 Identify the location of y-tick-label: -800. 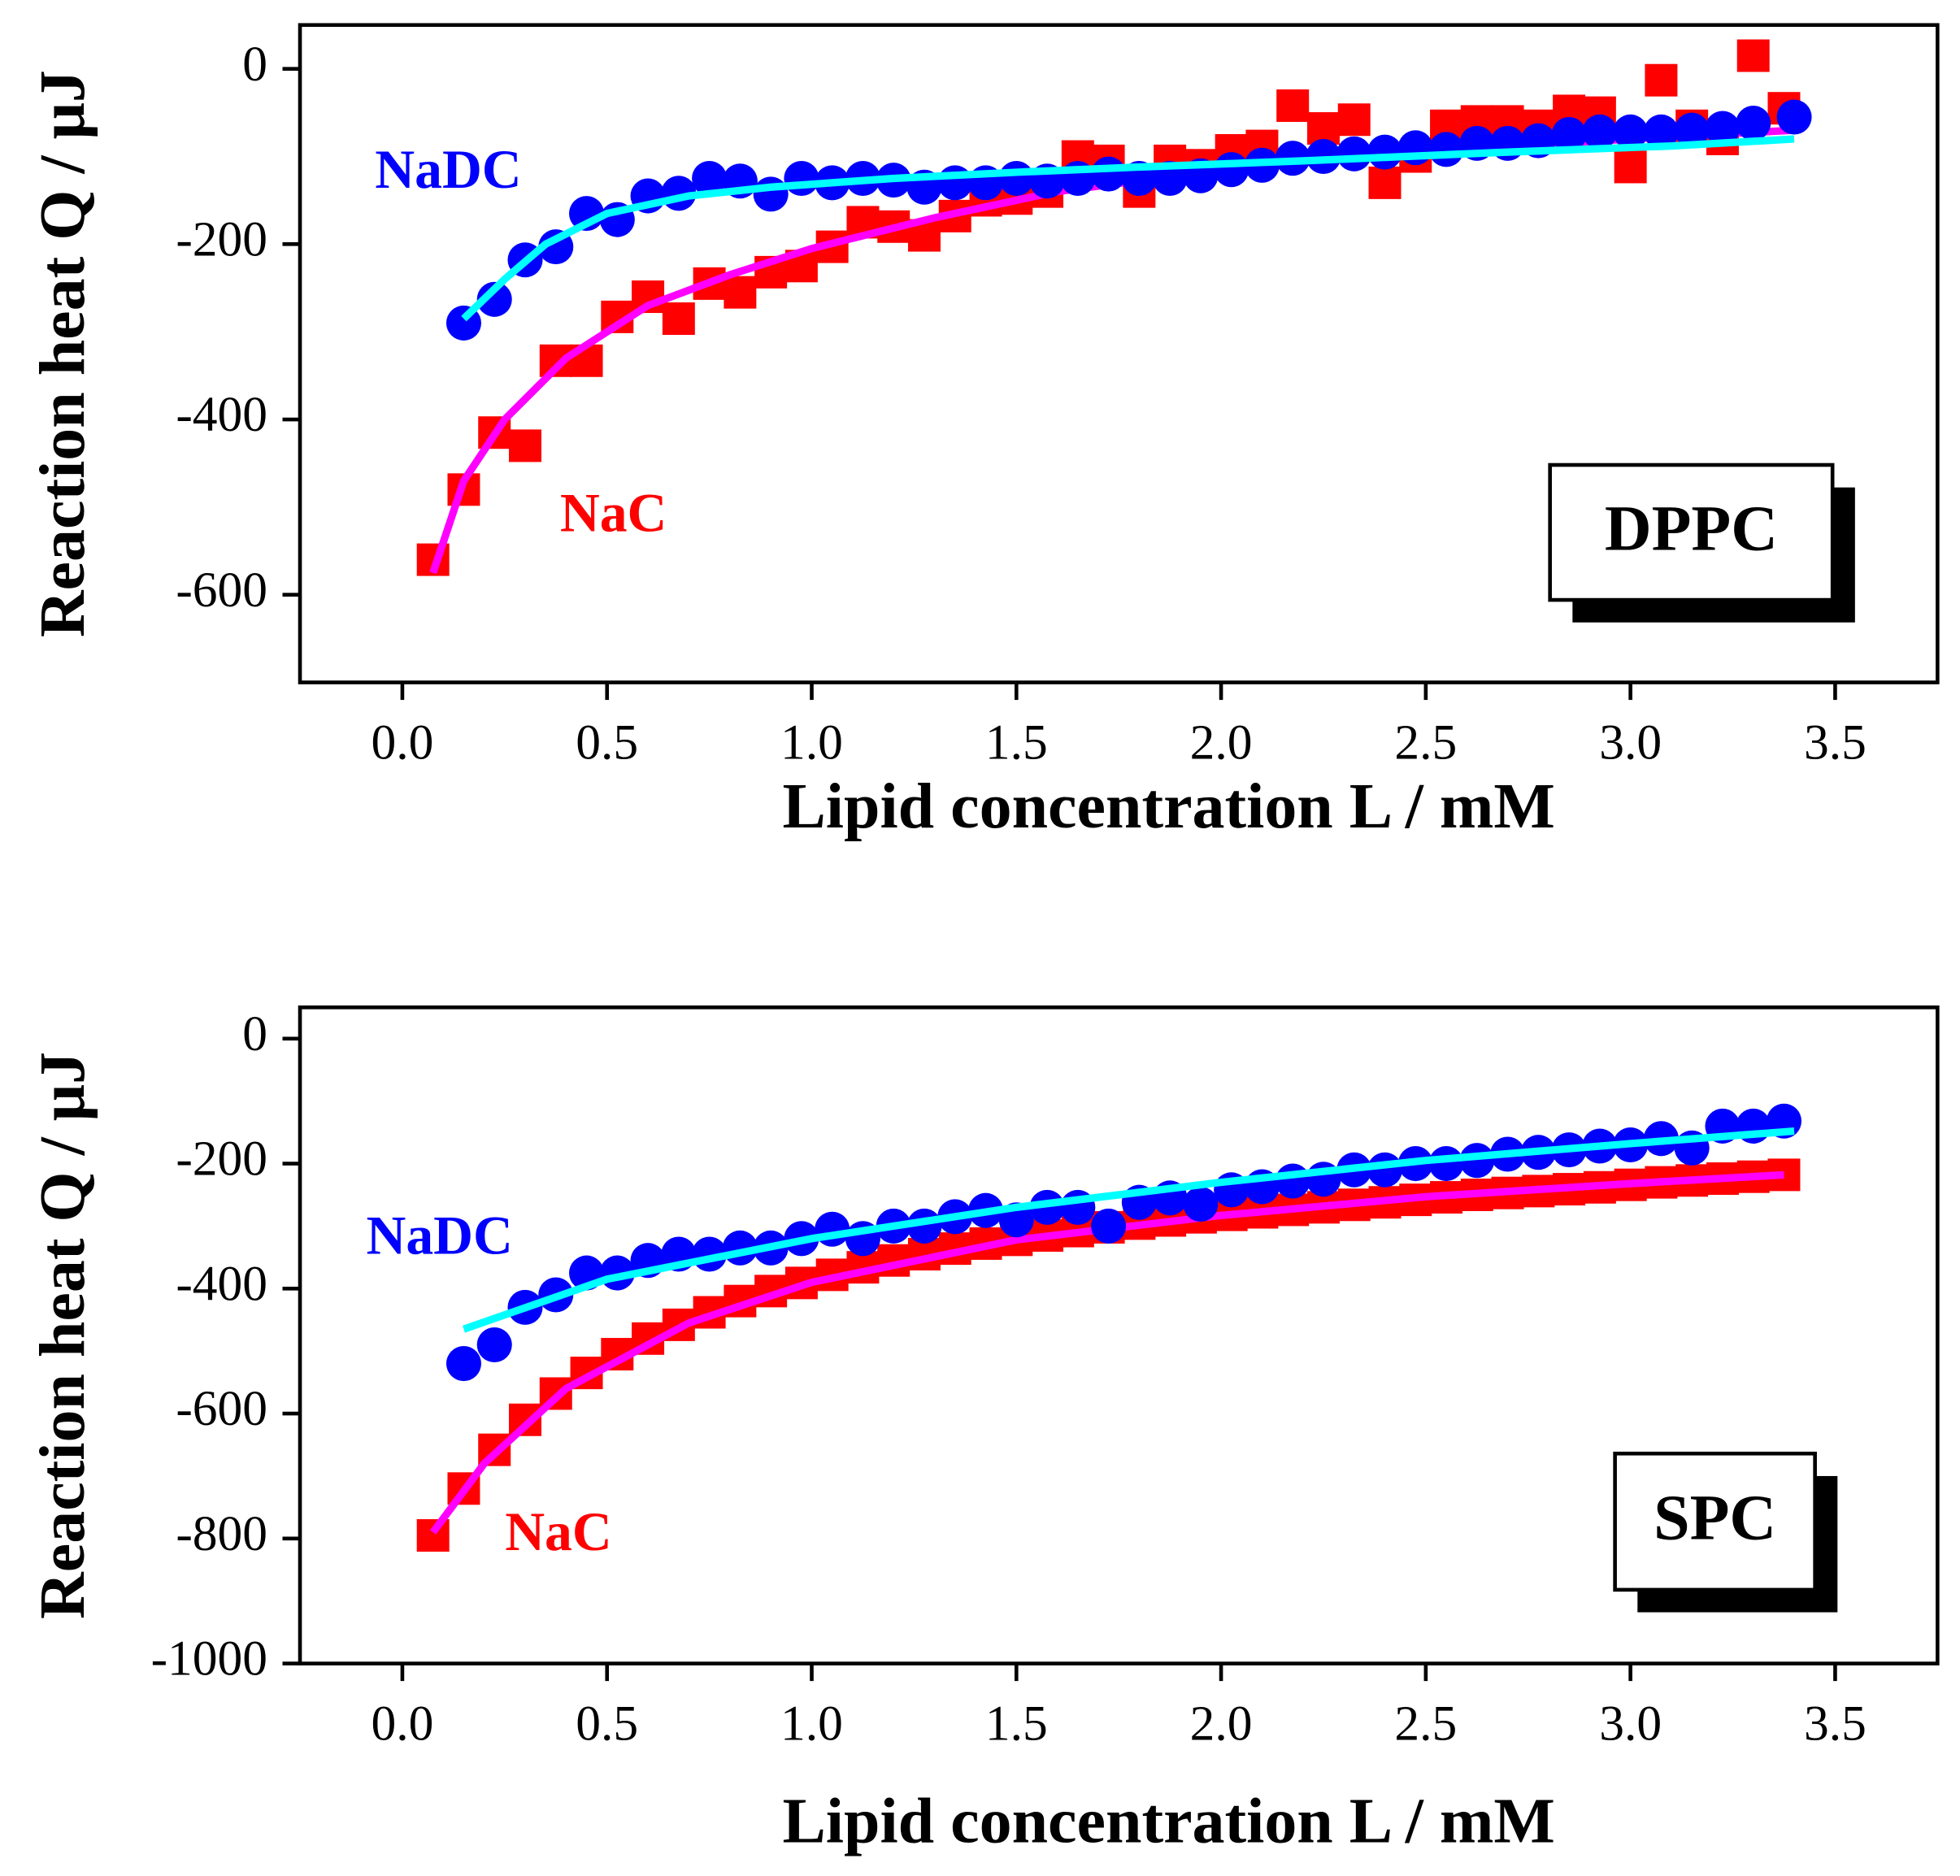
(222, 1533).